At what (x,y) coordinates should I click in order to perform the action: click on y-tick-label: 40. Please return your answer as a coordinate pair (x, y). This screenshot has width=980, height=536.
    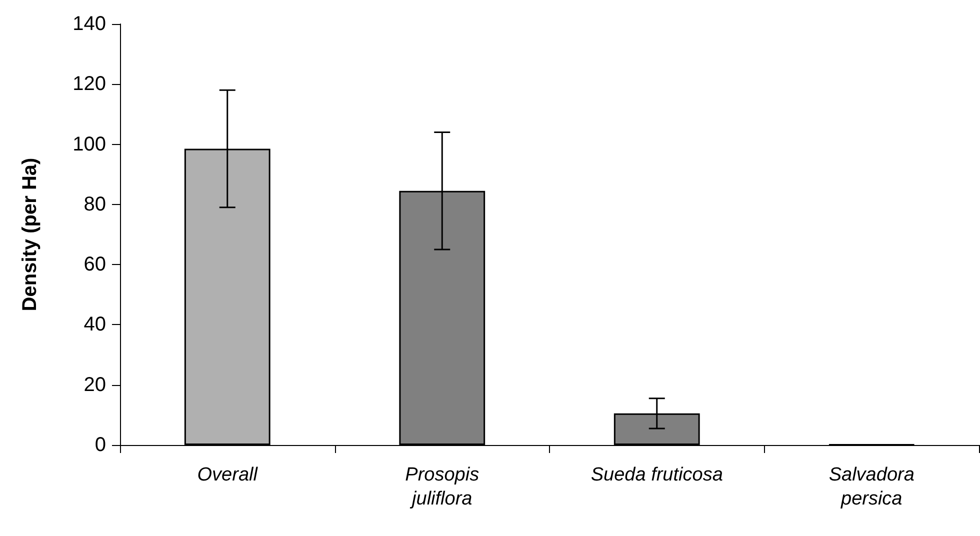
    Looking at the image, I should click on (95, 325).